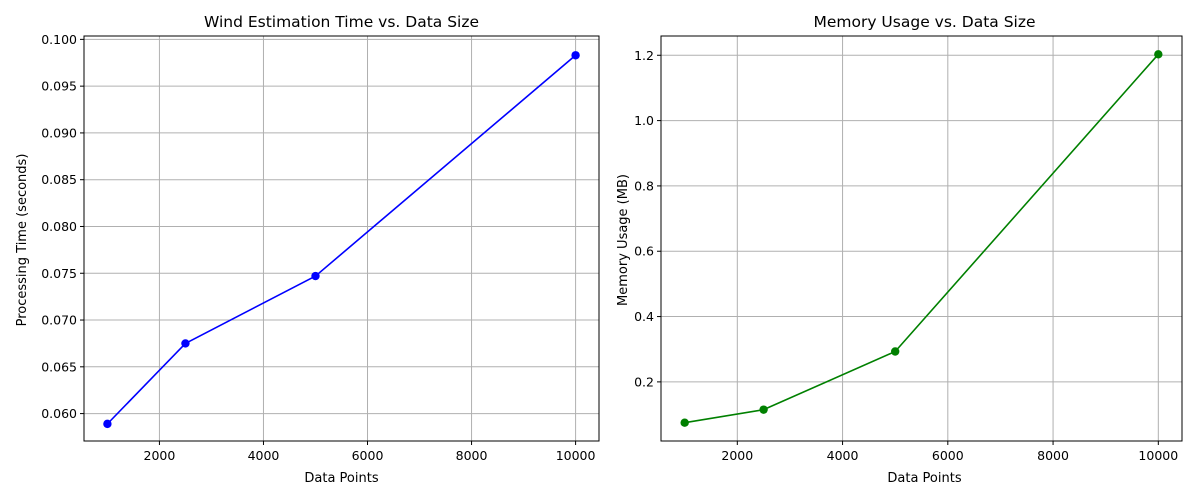 This screenshot has width=1200, height=500. Describe the element at coordinates (644, 55) in the screenshot. I see `y-tick-label: 1.2` at that location.